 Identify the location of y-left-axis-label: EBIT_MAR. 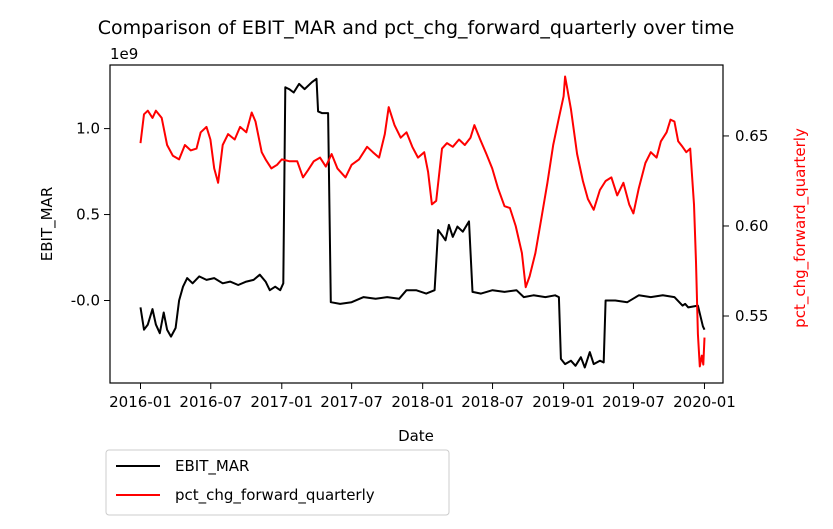
(47, 224).